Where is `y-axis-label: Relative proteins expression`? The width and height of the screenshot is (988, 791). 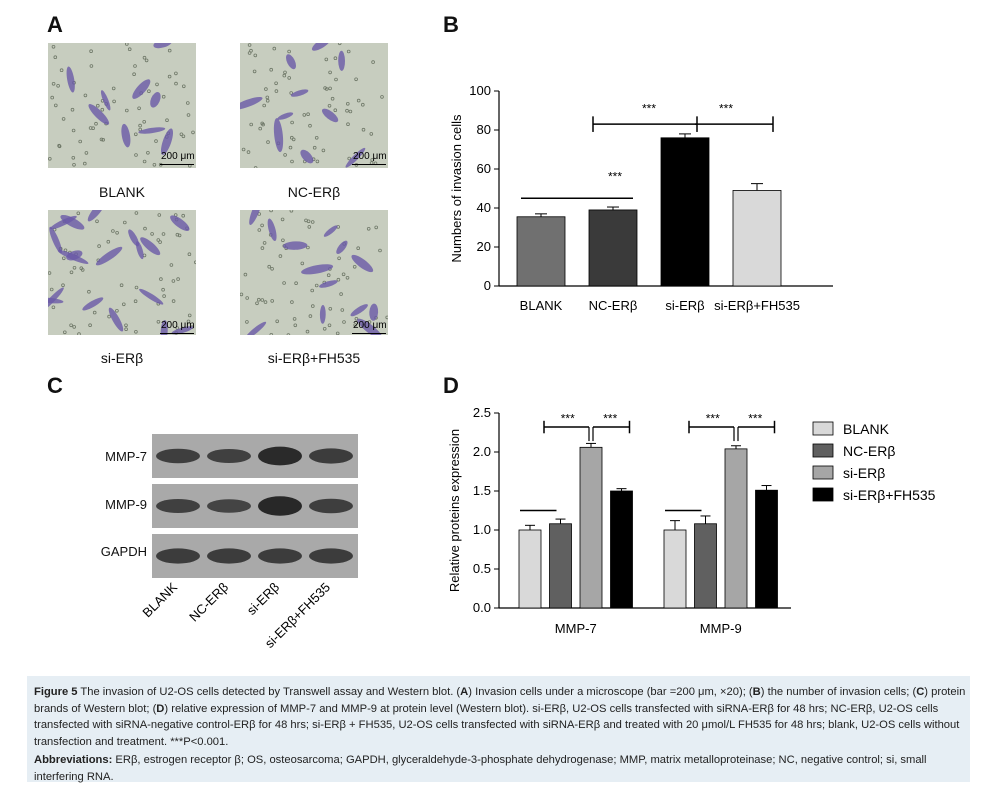 y-axis-label: Relative proteins expression is located at coordinates (454, 510).